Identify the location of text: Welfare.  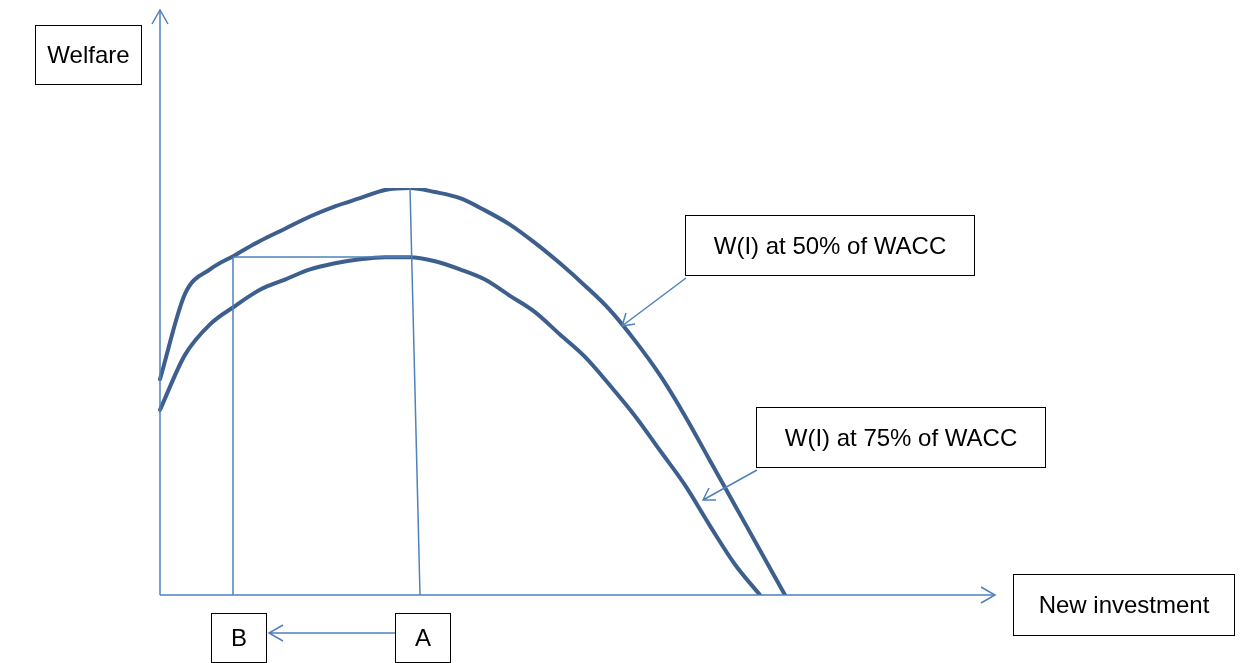
(88, 55).